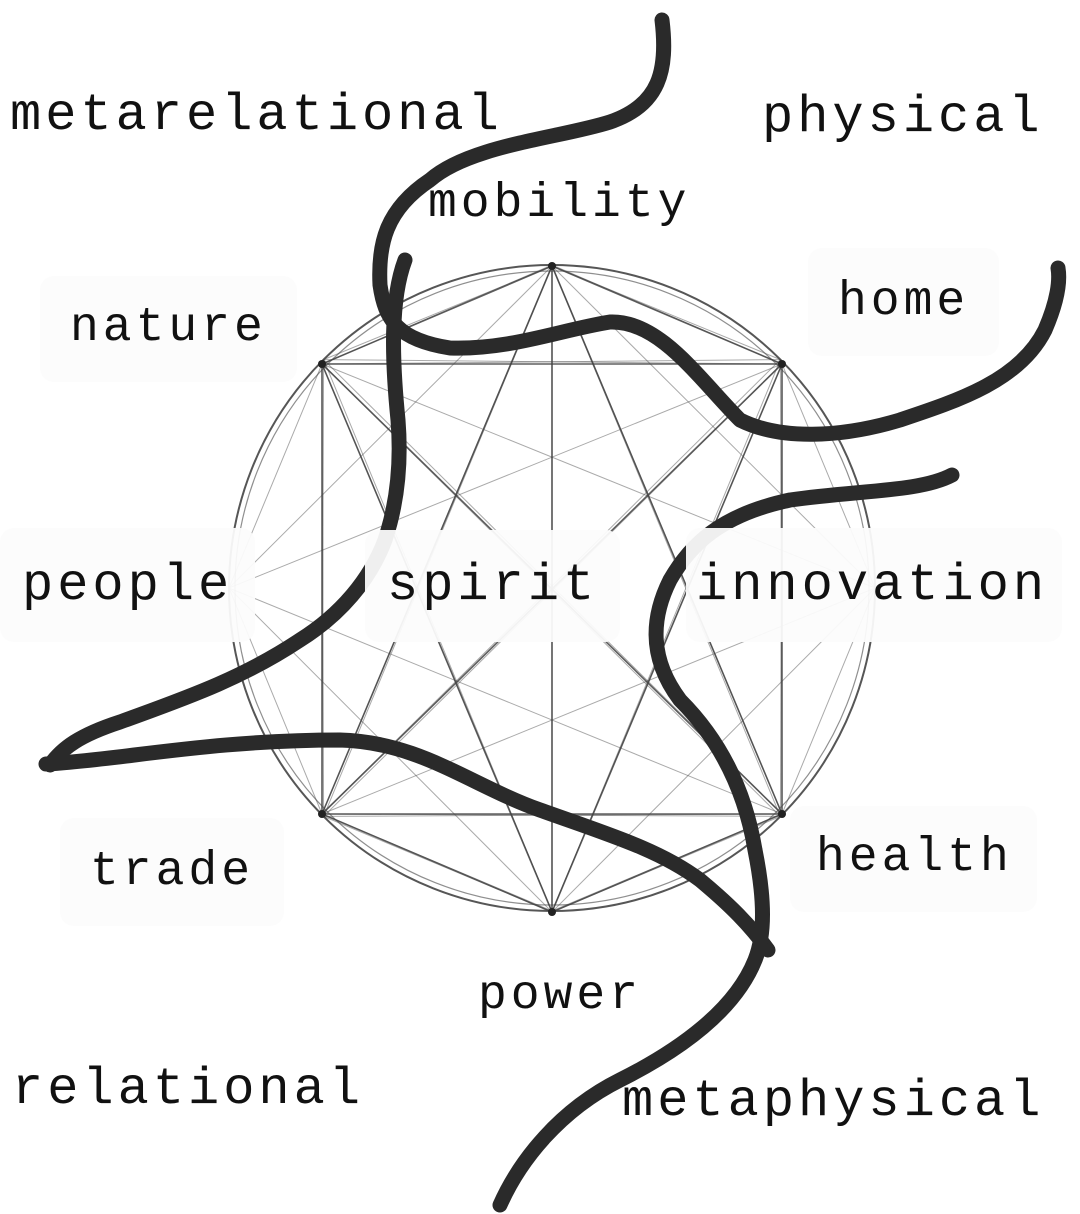 The height and width of the screenshot is (1214, 1080). What do you see at coordinates (128, 585) in the screenshot?
I see `label-people: people` at bounding box center [128, 585].